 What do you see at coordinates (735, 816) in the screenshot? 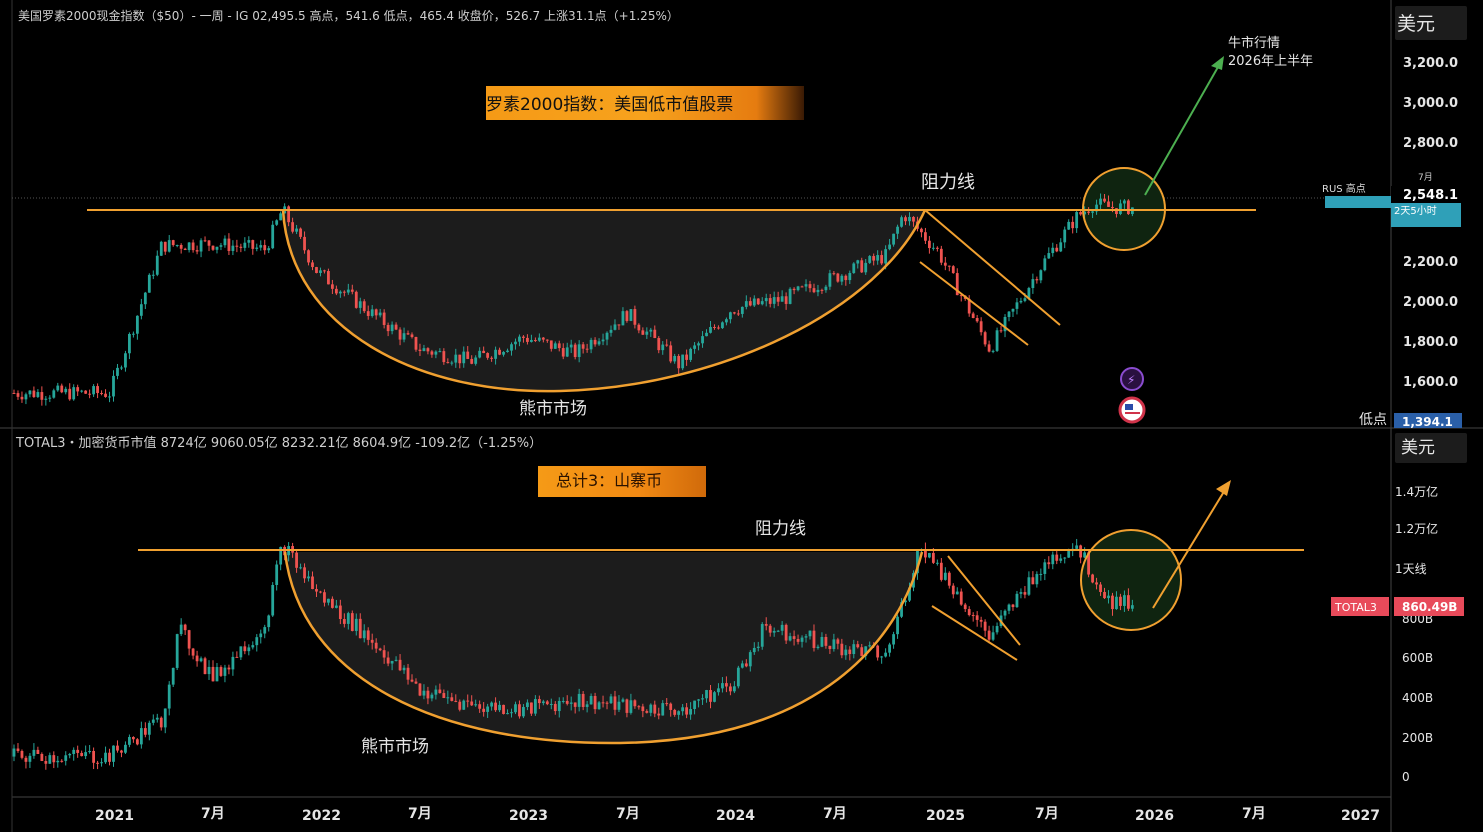
I see `time-tick: 2024` at bounding box center [735, 816].